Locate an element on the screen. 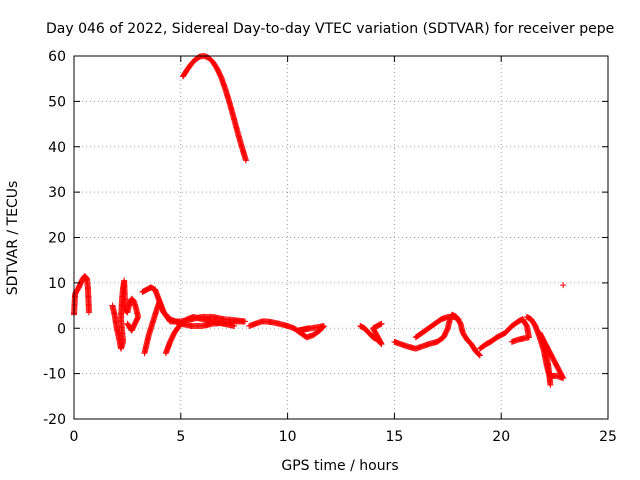 The image size is (640, 480). series-point-iso is located at coordinates (563, 285).